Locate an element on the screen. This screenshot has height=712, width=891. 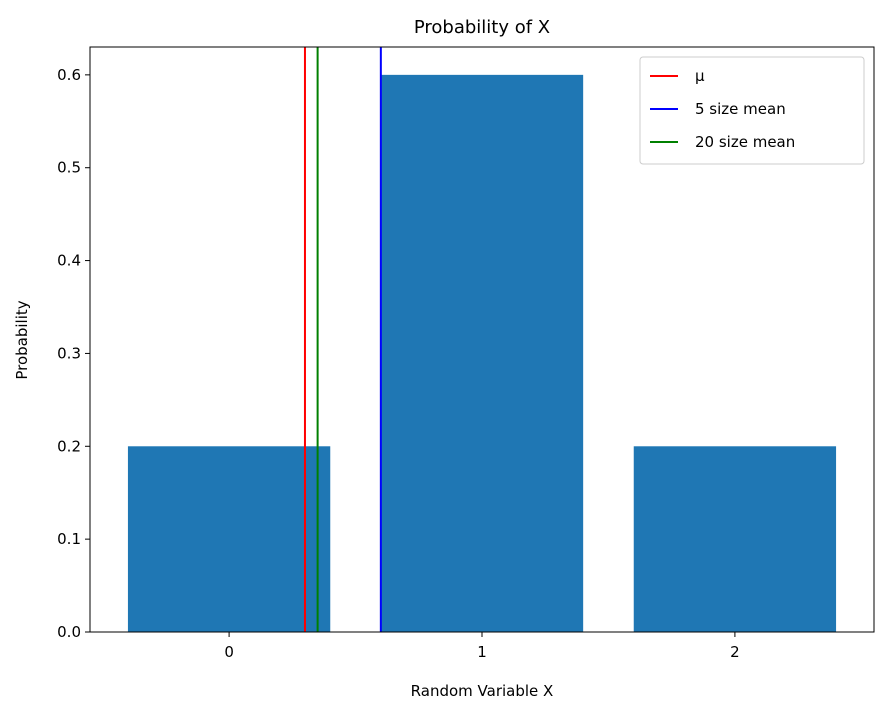
legend-label-0: μ is located at coordinates (700, 76).